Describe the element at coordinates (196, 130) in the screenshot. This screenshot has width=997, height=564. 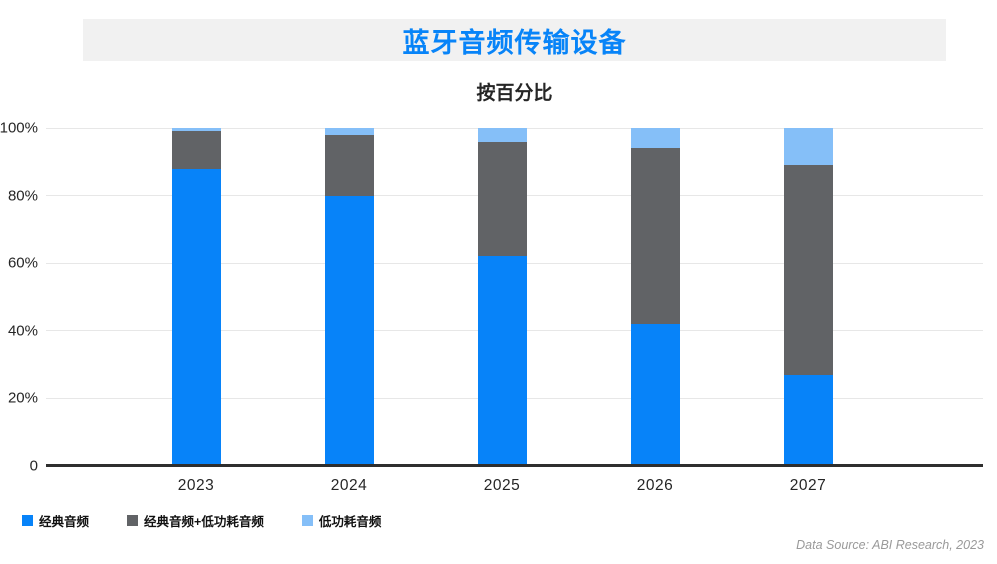
I see `bar-2023-segment-le` at that location.